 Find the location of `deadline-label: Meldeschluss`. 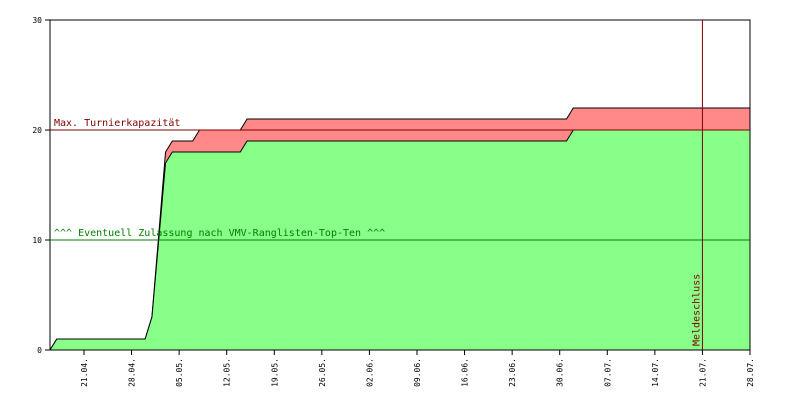

deadline-label: Meldeschluss is located at coordinates (696, 310).